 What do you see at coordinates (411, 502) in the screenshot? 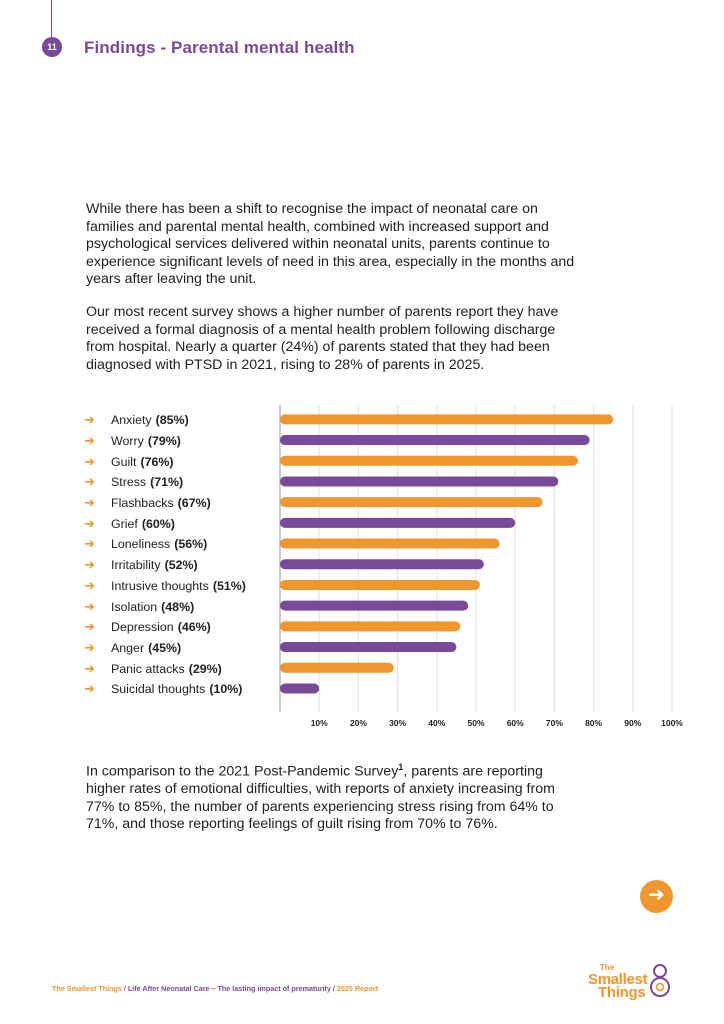
I see `bar-flashbacks` at bounding box center [411, 502].